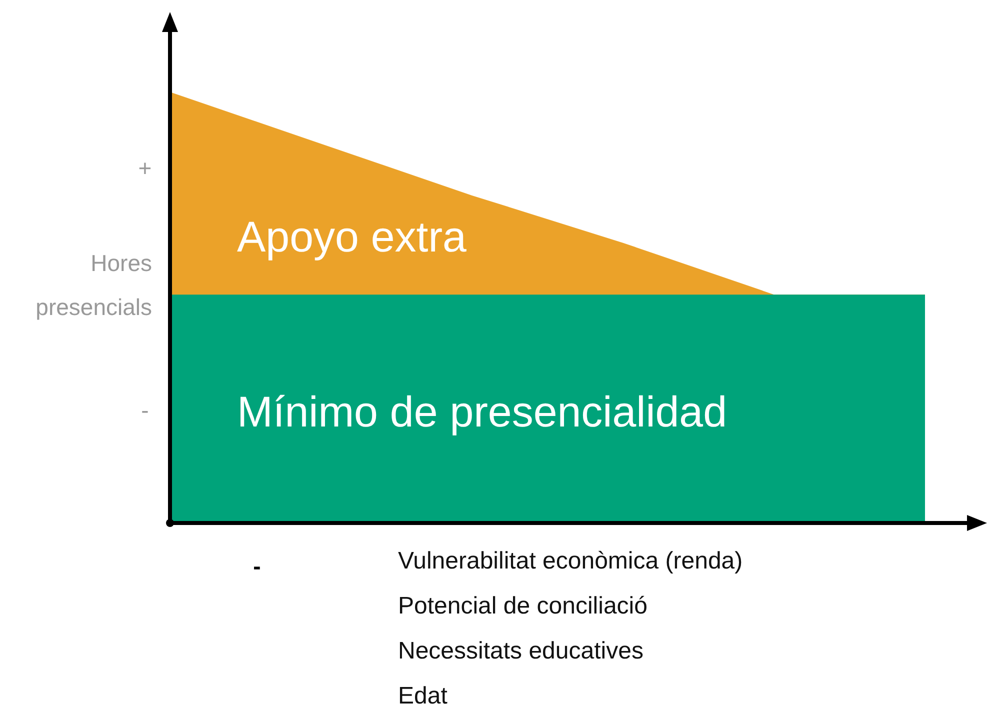  What do you see at coordinates (482, 412) in the screenshot?
I see `series-label: Mínimo de presencialidad` at bounding box center [482, 412].